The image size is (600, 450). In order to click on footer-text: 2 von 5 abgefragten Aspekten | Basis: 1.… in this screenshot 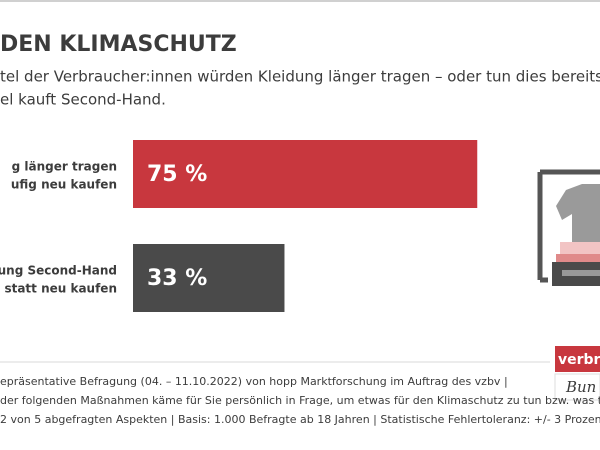, I will do `click(300, 419)`.